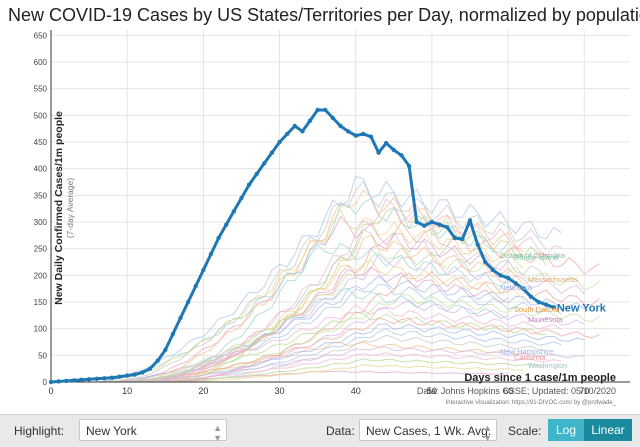 The width and height of the screenshot is (640, 447). Describe the element at coordinates (540, 378) in the screenshot. I see `x-axis-label: Days since 1 case/1m people` at that location.